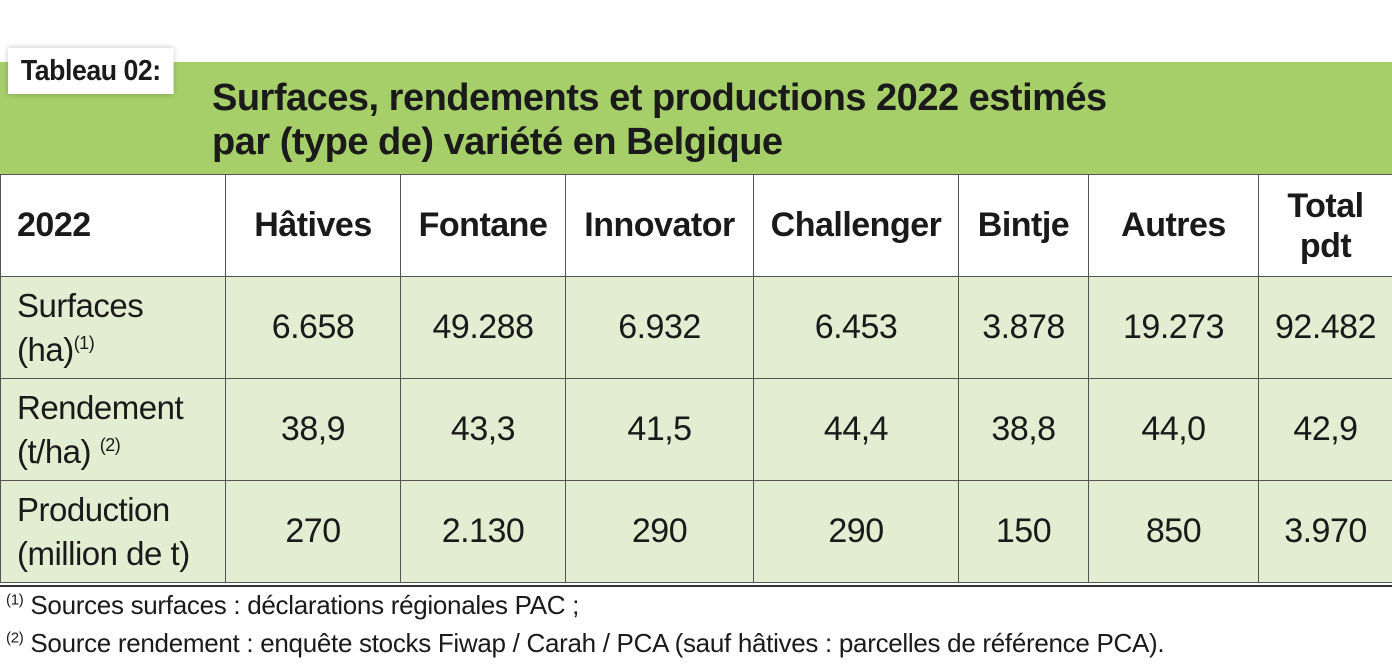  Describe the element at coordinates (113, 225) in the screenshot. I see `col-header-year: 2022` at that location.